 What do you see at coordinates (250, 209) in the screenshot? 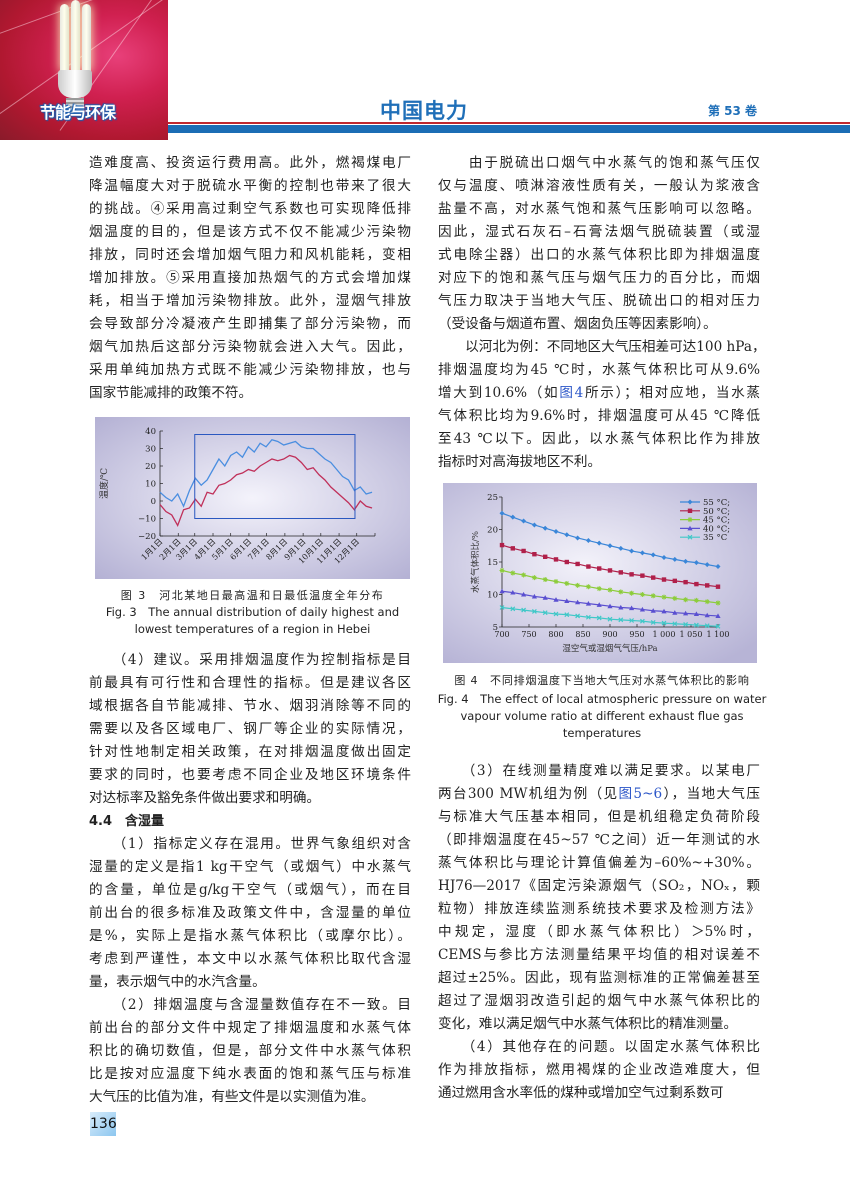
I see `text-line: 的挑战。④采用高过剩空气系数也可实现降低排` at bounding box center [250, 209].